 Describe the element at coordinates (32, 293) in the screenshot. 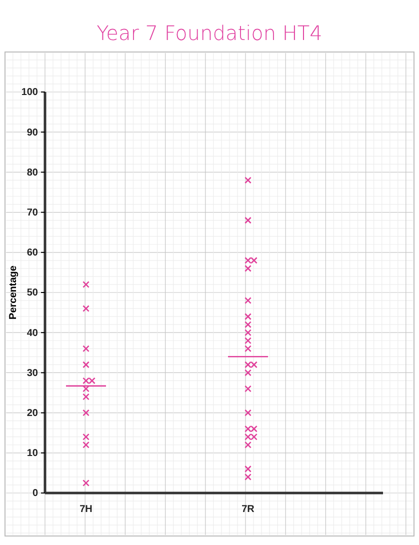

I see `y-tick-label: 50` at that location.